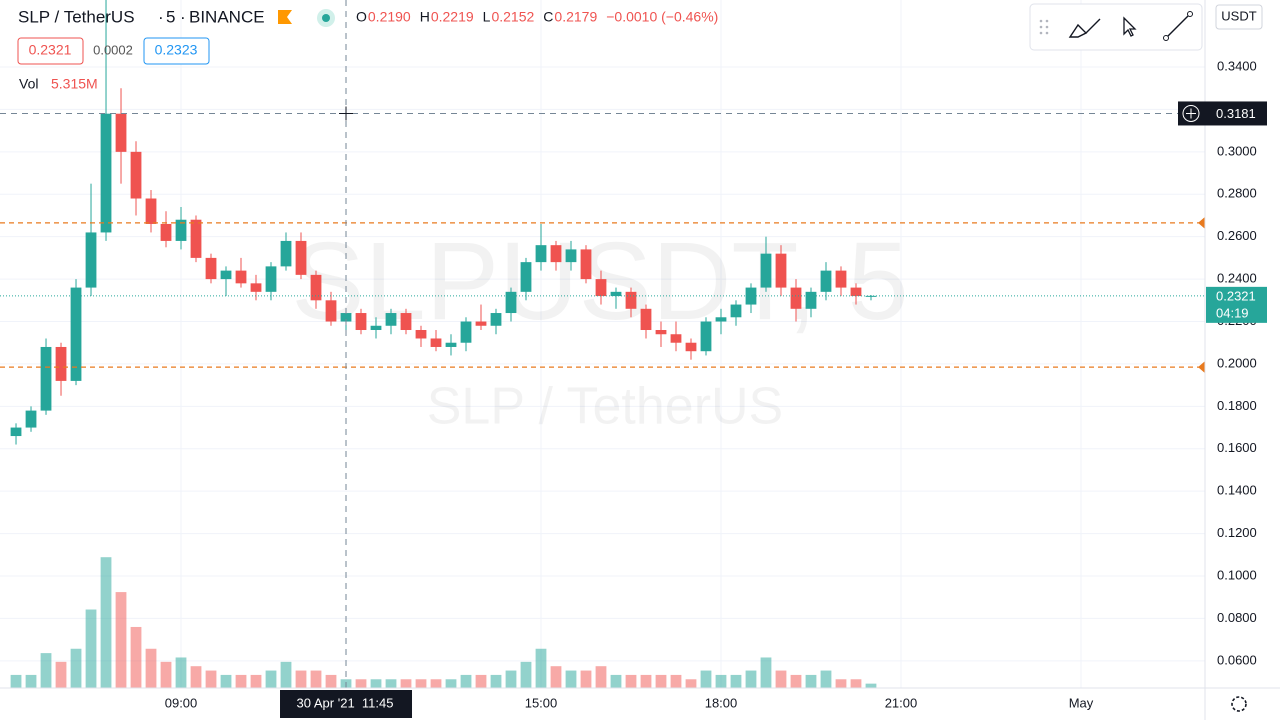 Image resolution: width=1280 pixels, height=725 pixels. Describe the element at coordinates (425, 17) in the screenshot. I see `ohlc-key: H` at that location.